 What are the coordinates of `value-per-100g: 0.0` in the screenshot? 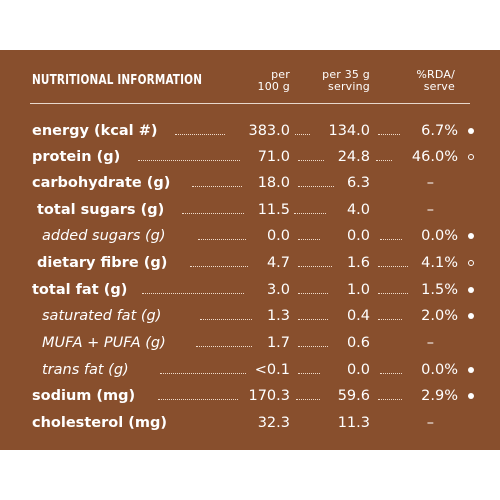 It's located at (278, 236).